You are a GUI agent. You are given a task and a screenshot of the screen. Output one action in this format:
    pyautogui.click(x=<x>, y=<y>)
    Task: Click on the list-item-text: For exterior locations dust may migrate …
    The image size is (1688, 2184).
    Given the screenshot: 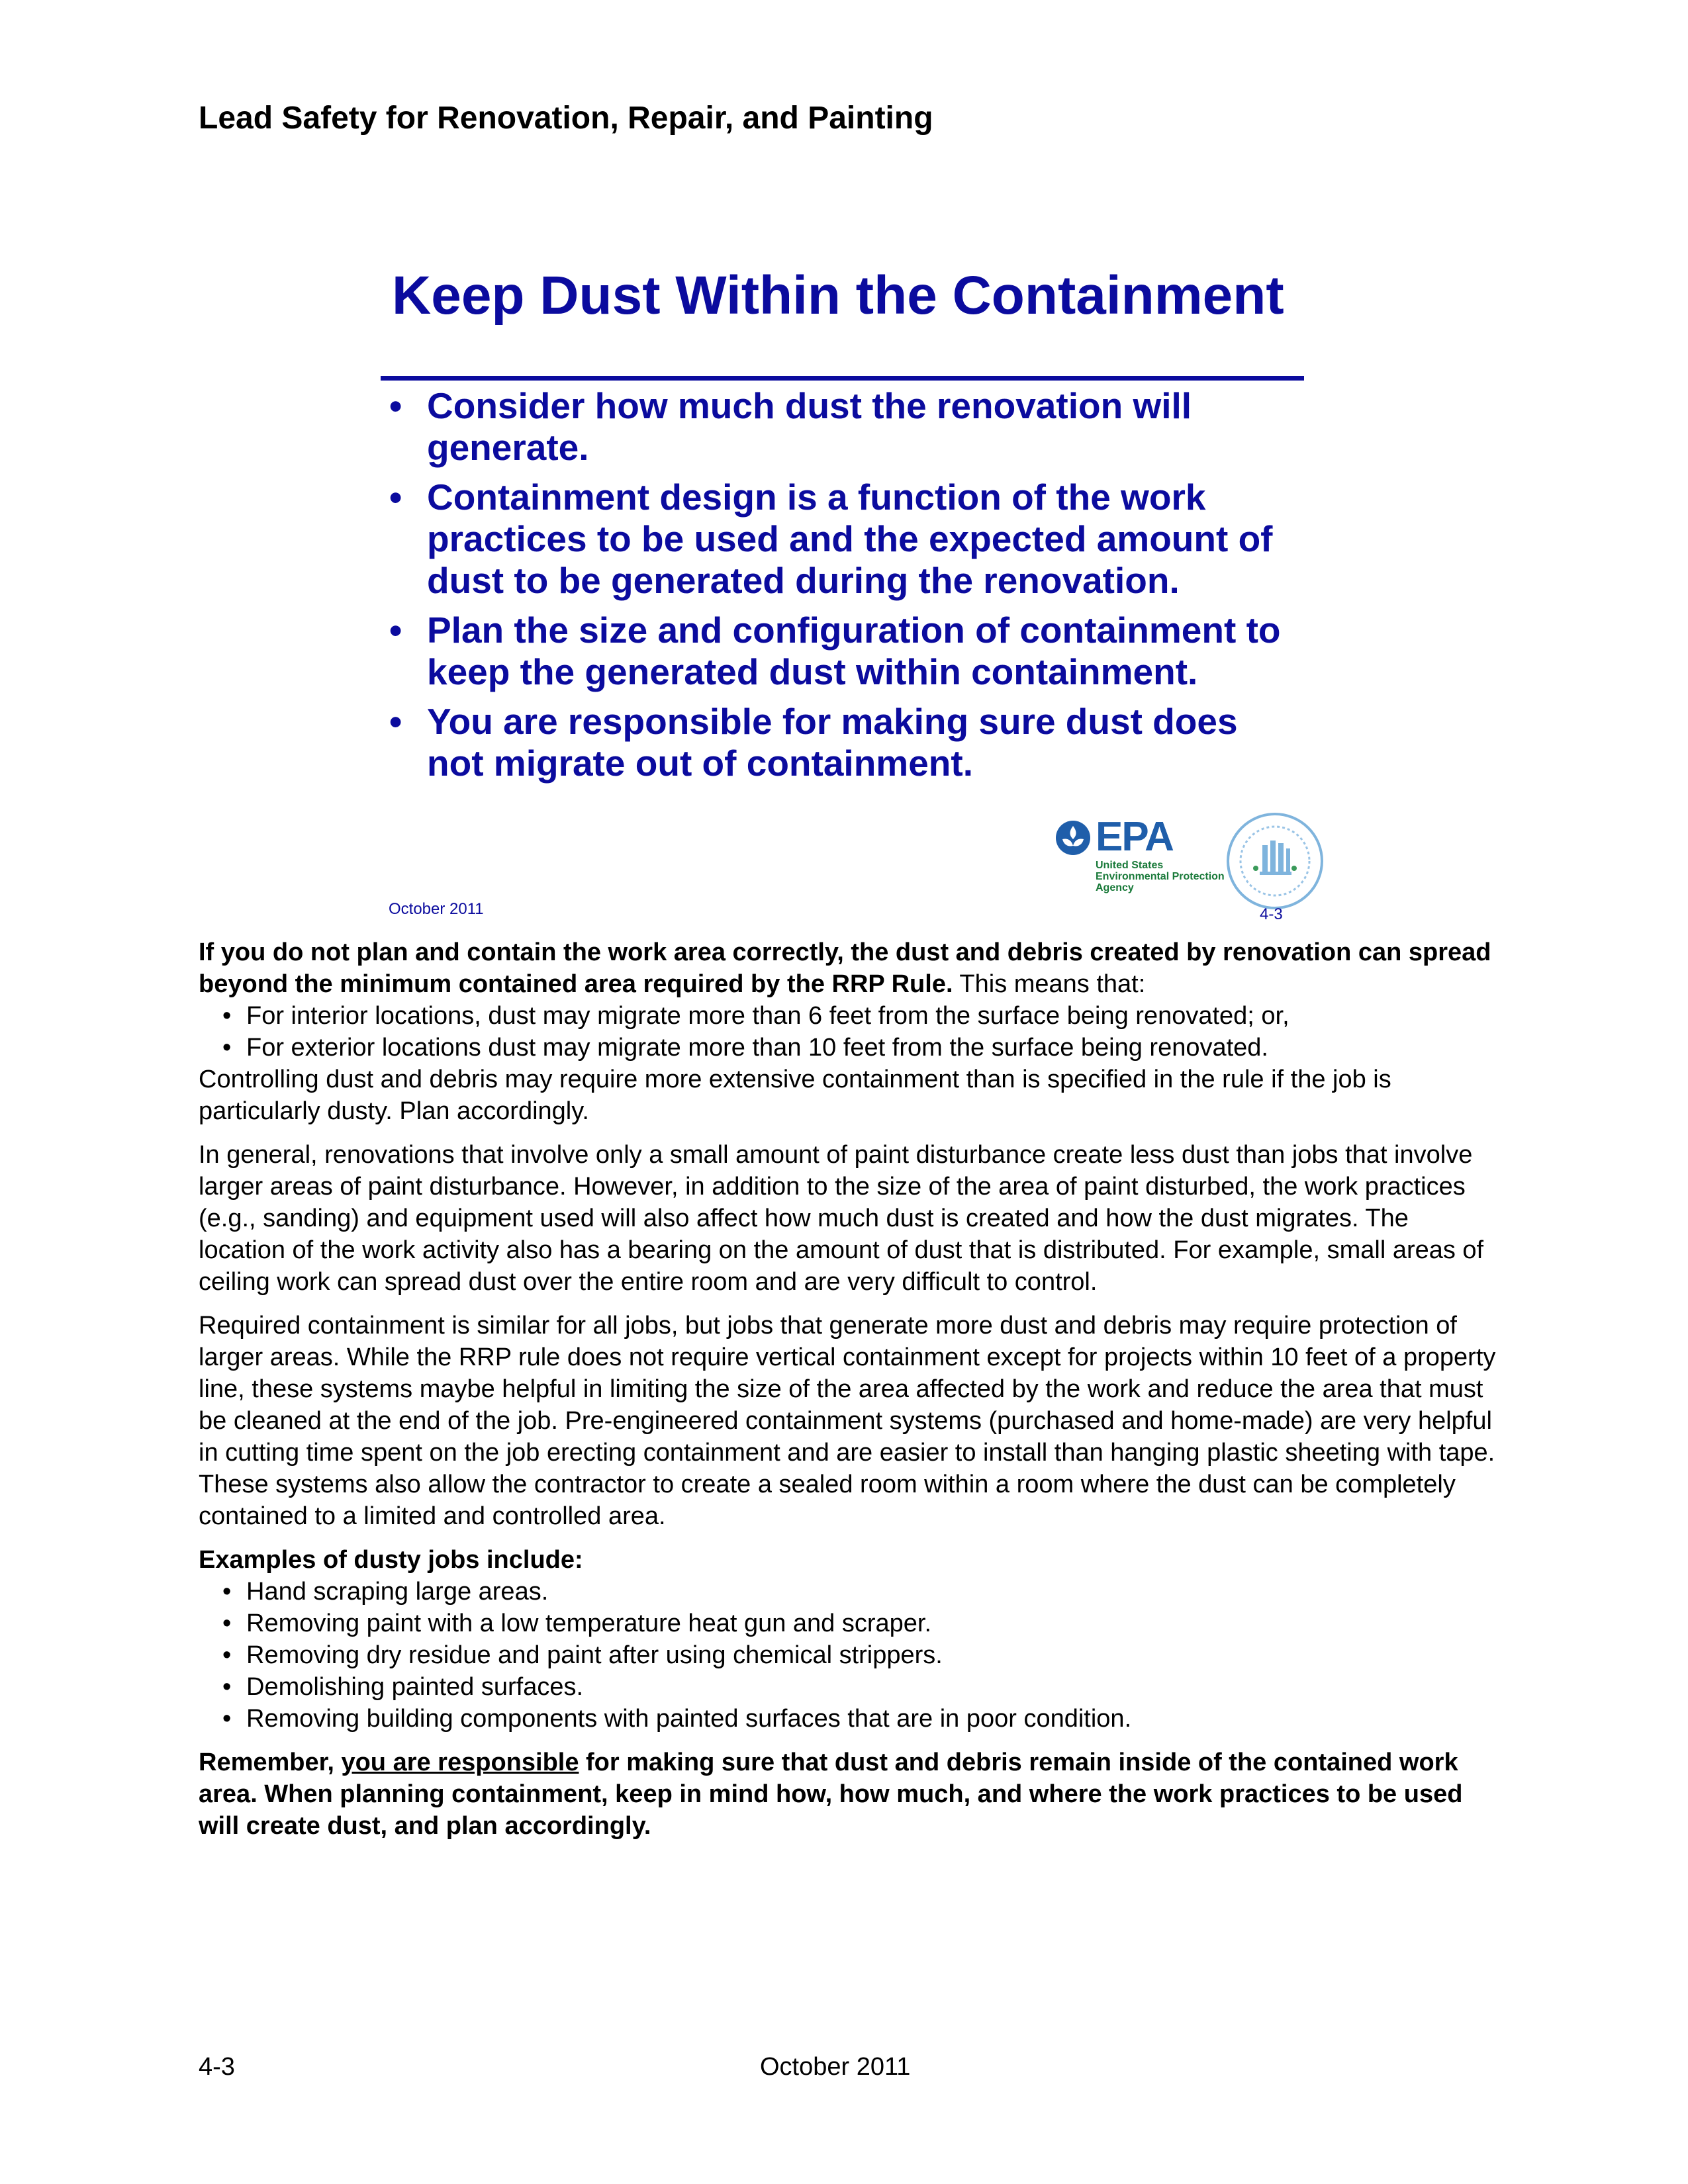 What is the action you would take?
    pyautogui.click(x=757, y=1048)
    